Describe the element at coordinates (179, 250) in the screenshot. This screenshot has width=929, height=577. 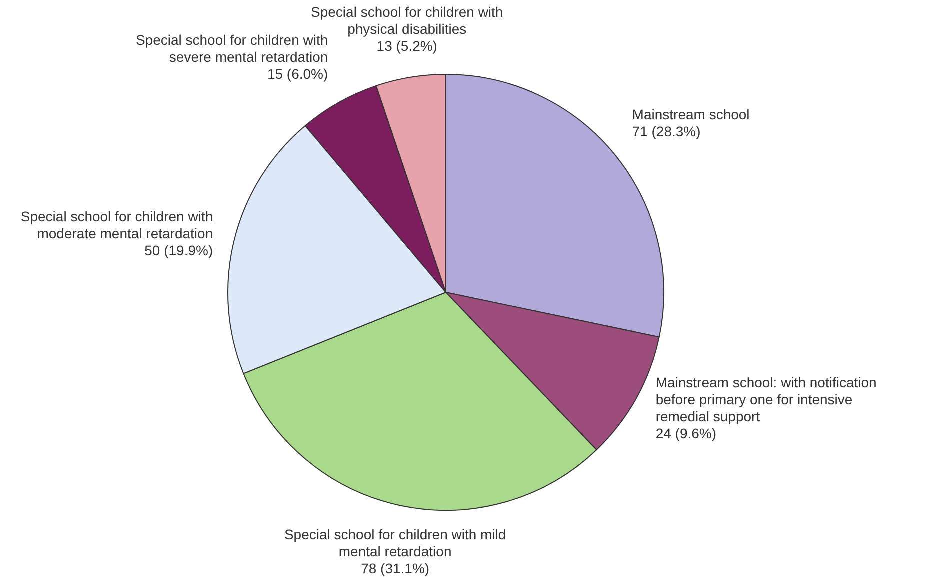
I see `data-label: 50 (19.9%)` at that location.